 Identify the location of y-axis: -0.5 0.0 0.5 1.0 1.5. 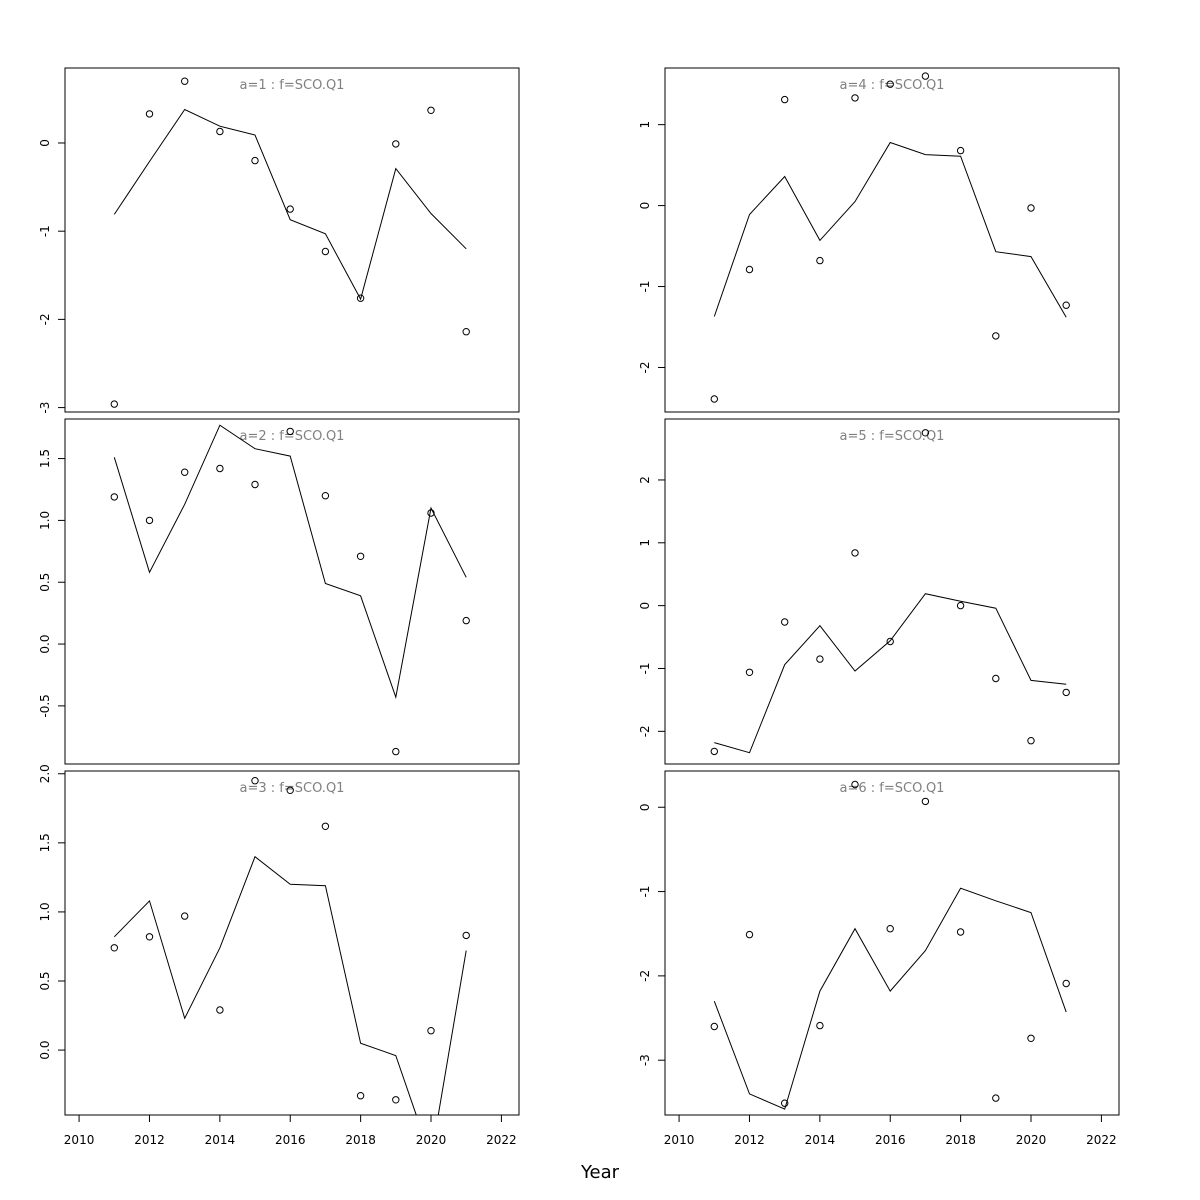
(51, 583).